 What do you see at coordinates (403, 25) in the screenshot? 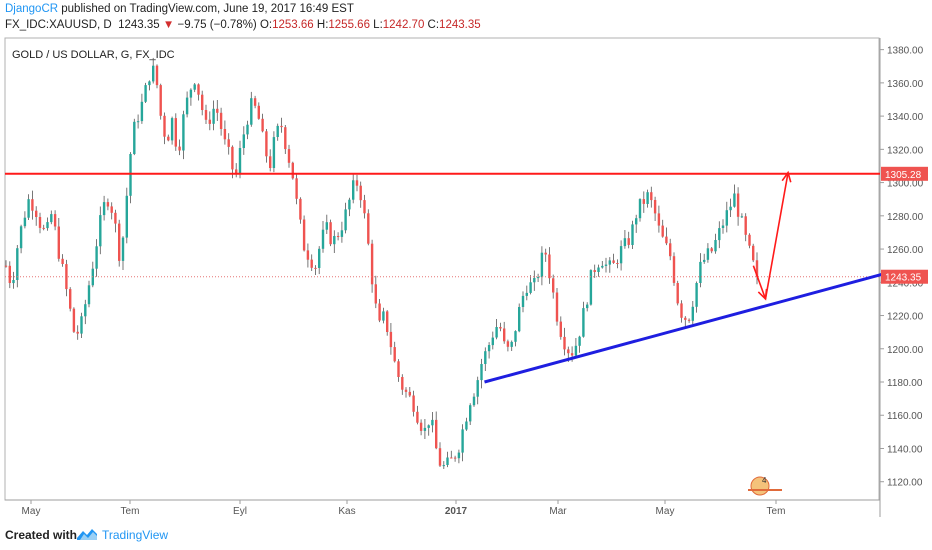
I see `low-value: 1242.70` at bounding box center [403, 25].